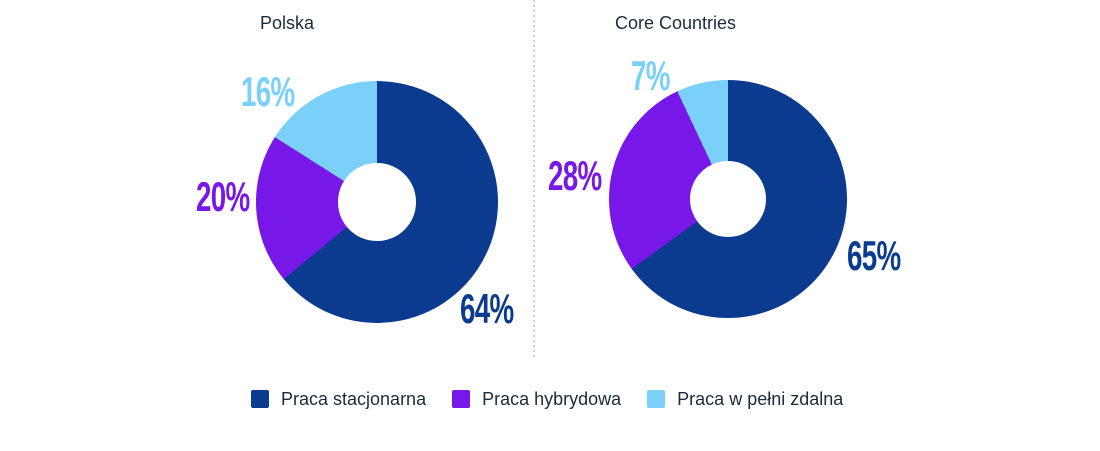 The height and width of the screenshot is (451, 1100). I want to click on donut-hole-polska, so click(377, 202).